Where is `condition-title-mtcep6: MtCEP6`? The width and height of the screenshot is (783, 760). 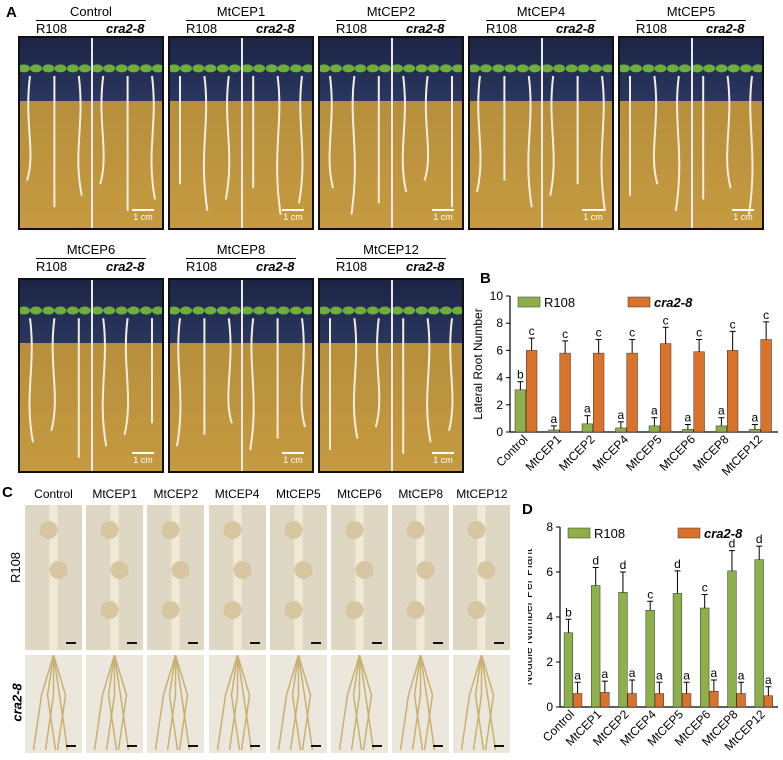 condition-title-mtcep6: MtCEP6 is located at coordinates (91, 249).